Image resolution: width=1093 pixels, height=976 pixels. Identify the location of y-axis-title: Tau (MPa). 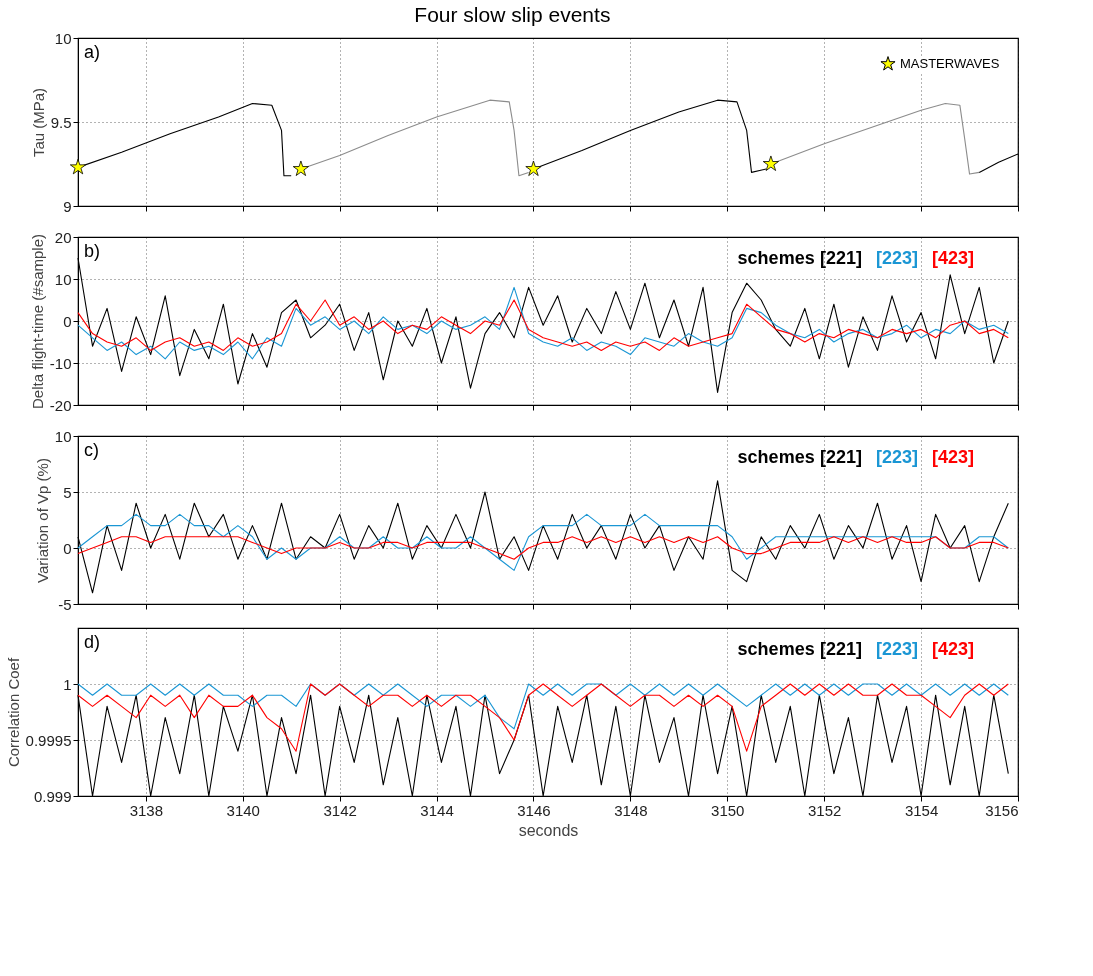
(38, 122).